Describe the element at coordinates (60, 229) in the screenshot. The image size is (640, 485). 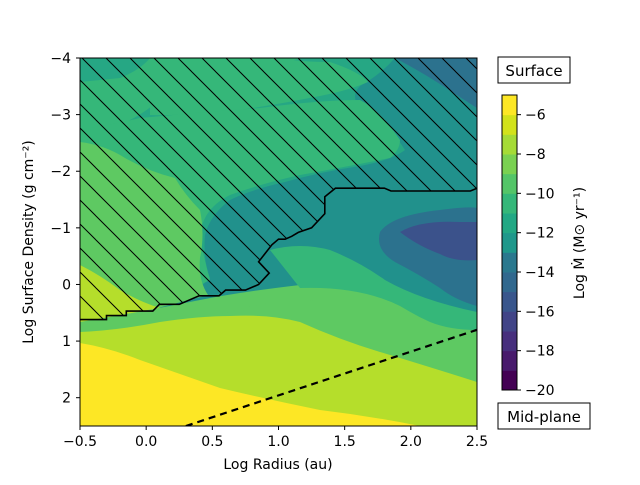
I see `y-tick-label: −1` at that location.